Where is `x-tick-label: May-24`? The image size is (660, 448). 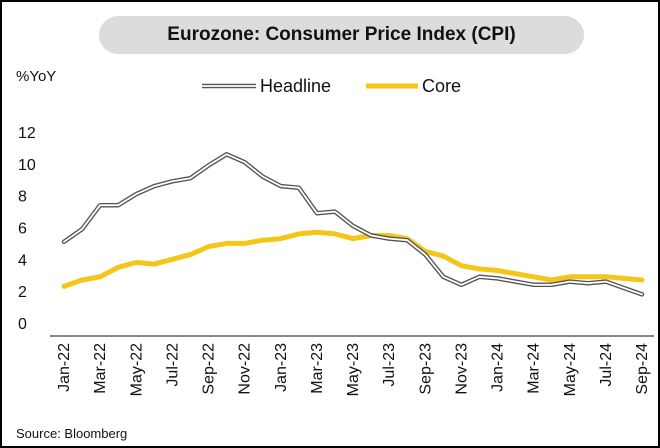 x-tick-label: May-24 is located at coordinates (570, 369).